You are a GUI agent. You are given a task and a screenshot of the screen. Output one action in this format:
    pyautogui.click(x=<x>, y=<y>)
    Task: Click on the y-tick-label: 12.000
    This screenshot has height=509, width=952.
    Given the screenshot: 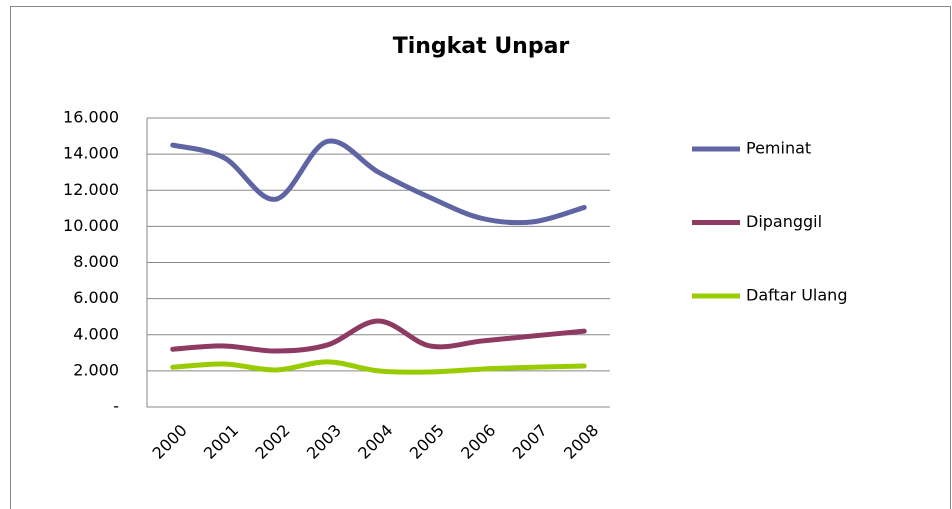 What is the action you would take?
    pyautogui.click(x=91, y=189)
    